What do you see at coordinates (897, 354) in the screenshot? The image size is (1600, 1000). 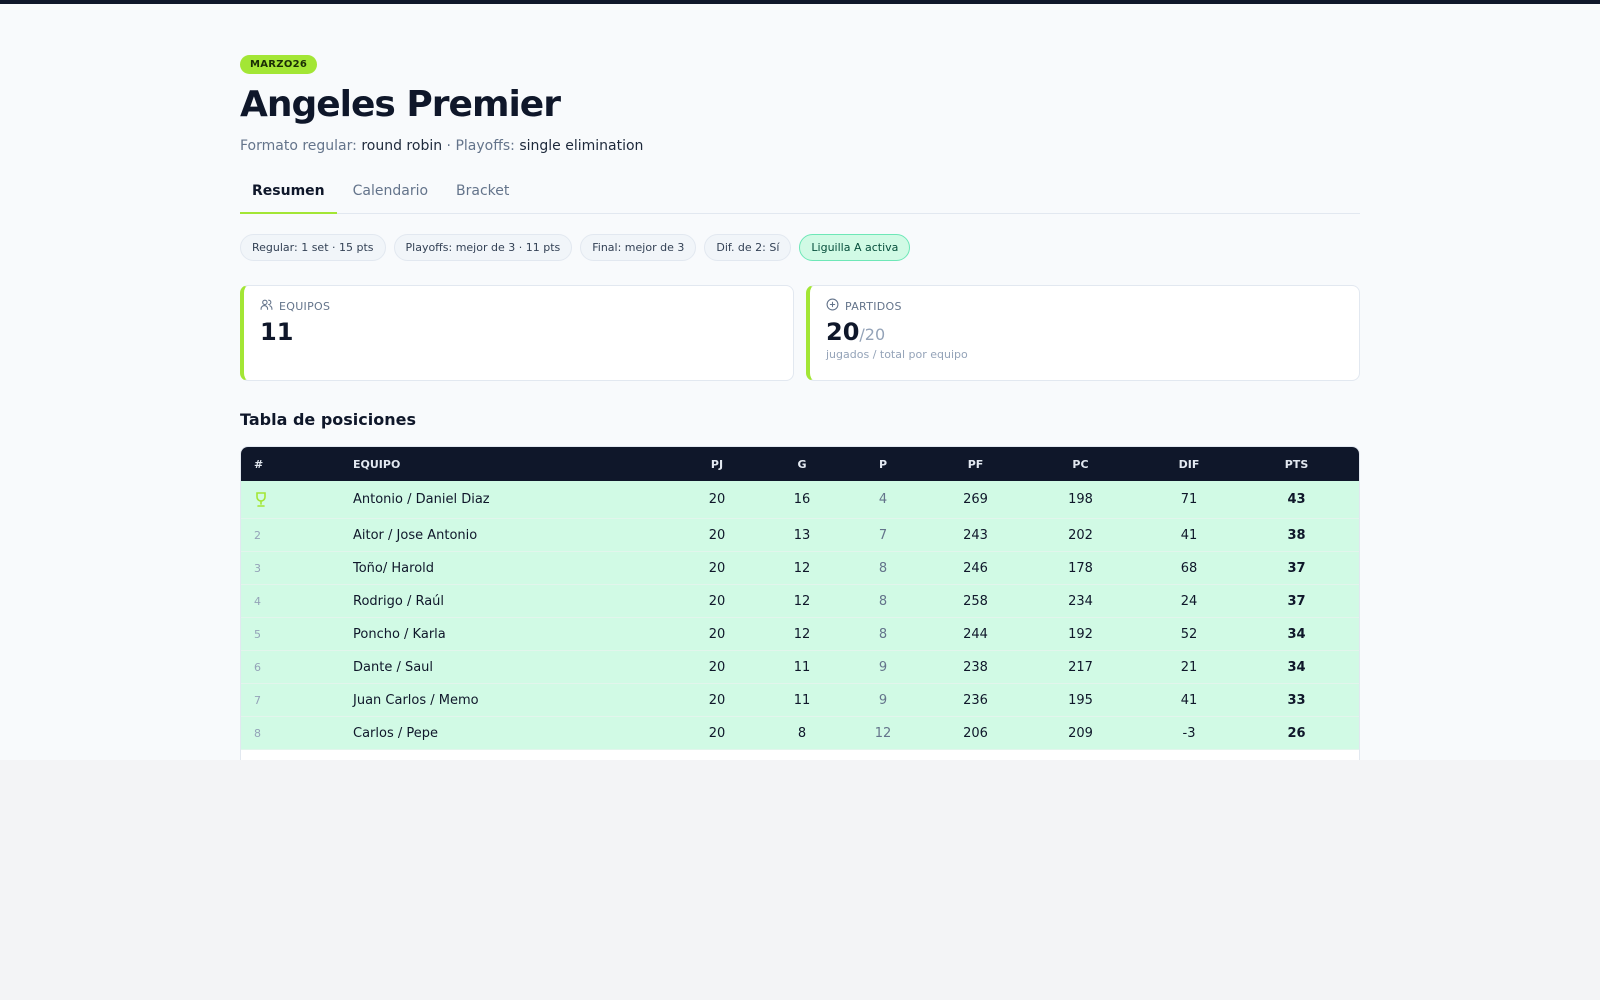 I see `matches-note: jugados / total por equipo` at bounding box center [897, 354].